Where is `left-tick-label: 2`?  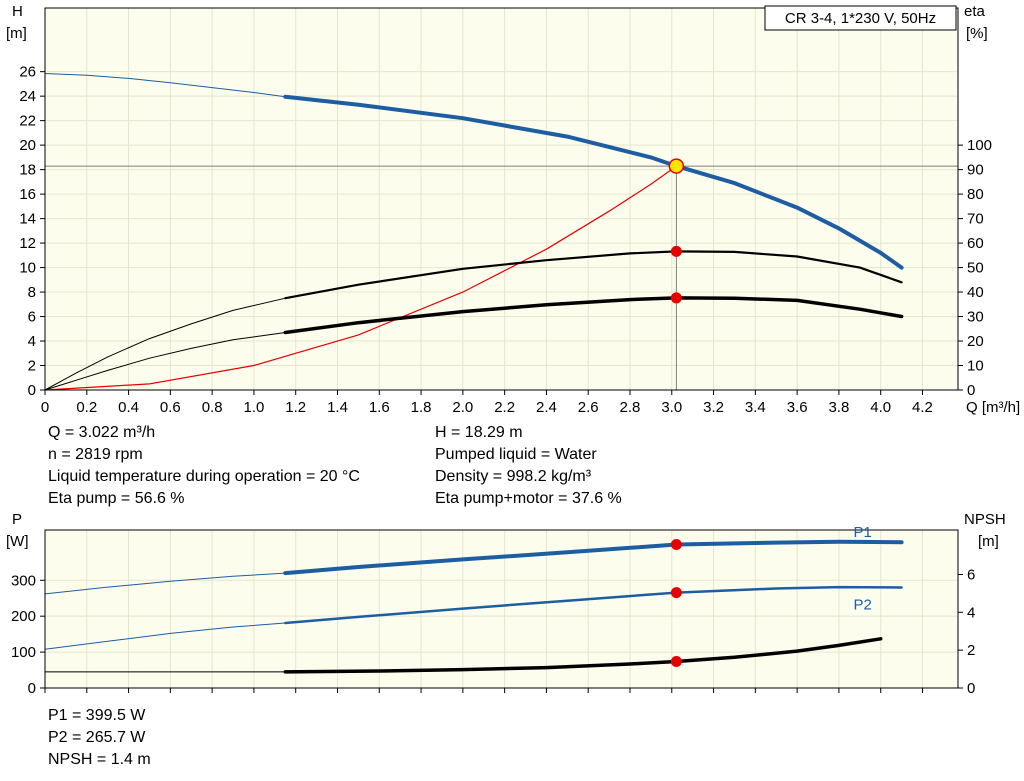
left-tick-label: 2 is located at coordinates (32, 366).